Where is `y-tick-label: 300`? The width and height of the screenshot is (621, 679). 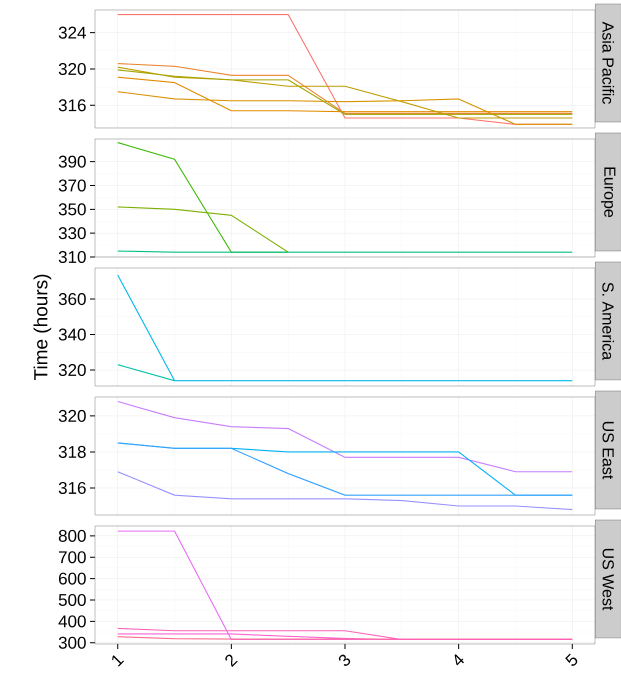
y-tick-label: 300 is located at coordinates (72, 642).